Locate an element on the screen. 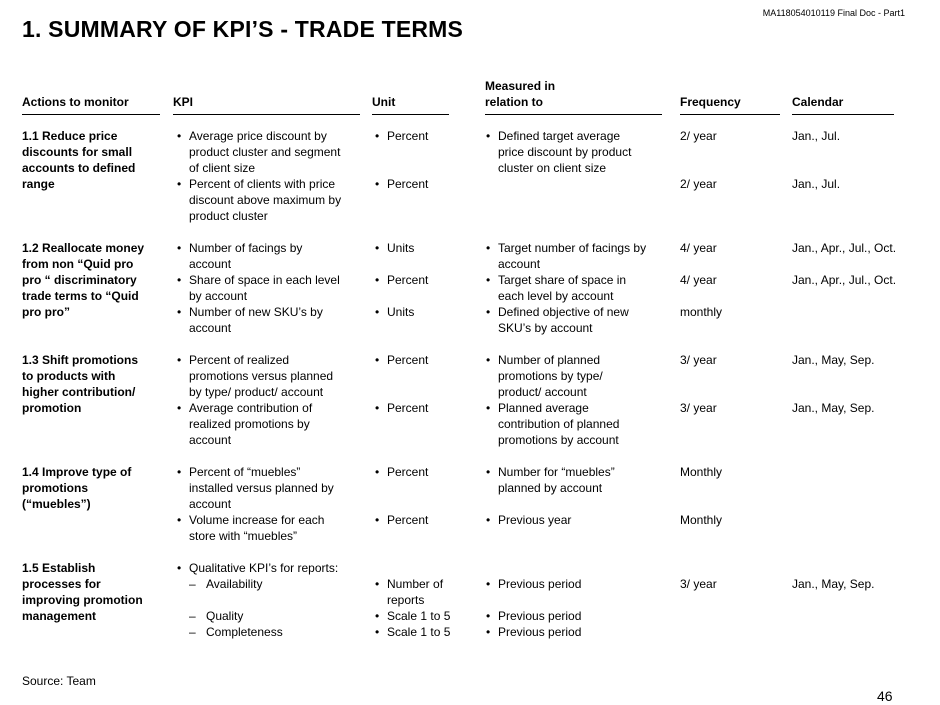 The image size is (940, 705). header-calendar: Calendar is located at coordinates (818, 102).